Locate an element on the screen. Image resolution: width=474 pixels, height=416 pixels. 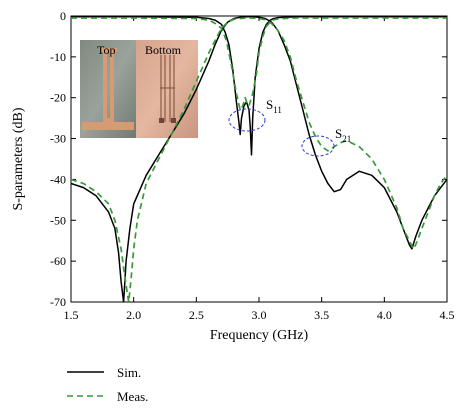
s21-annotation-sub: 21 is located at coordinates (346, 139).